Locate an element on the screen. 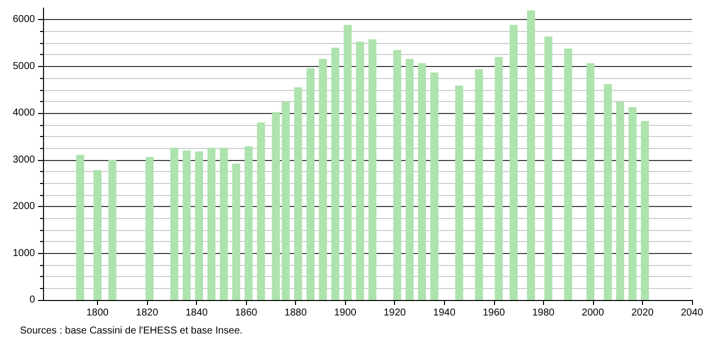  source-note: Sources : base Cassini de l'EHESS et base Insee. is located at coordinates (131, 331).